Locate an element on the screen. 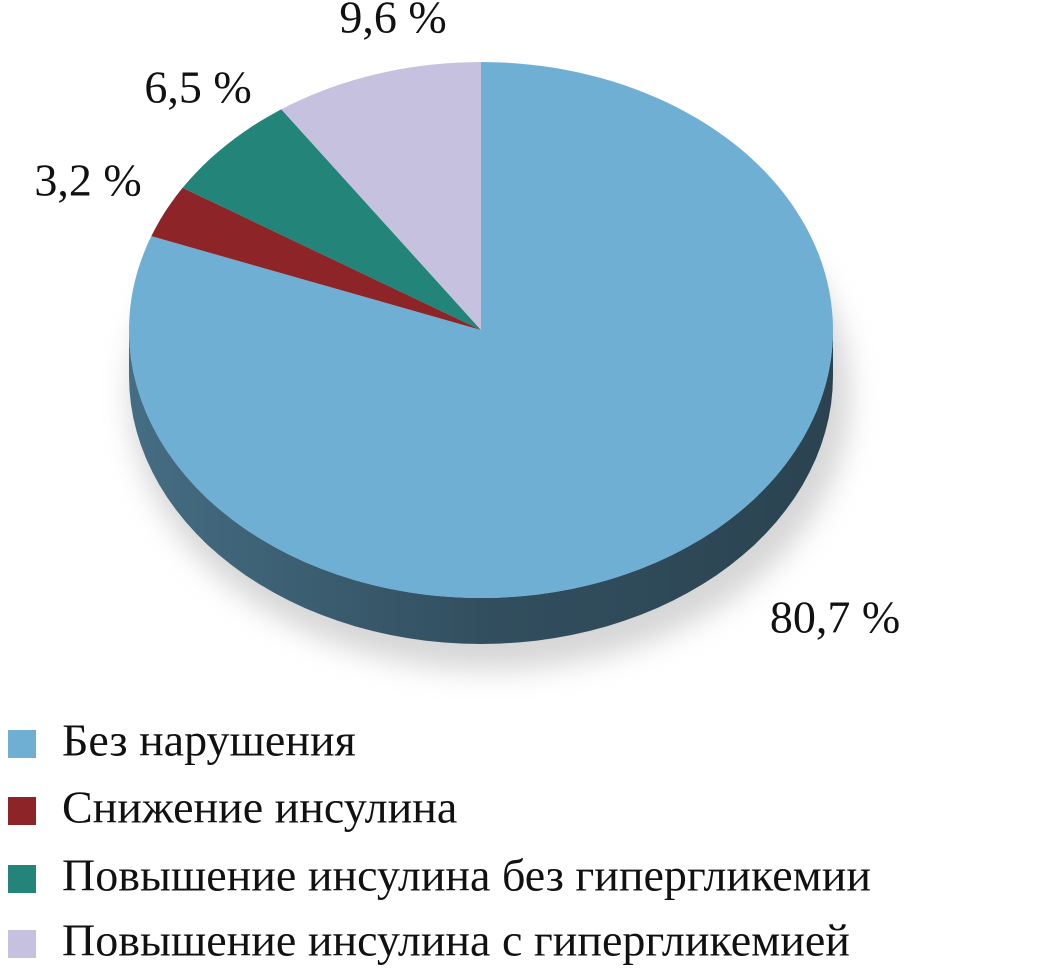 The width and height of the screenshot is (1037, 972). data-label: 6,5 % is located at coordinates (197, 87).